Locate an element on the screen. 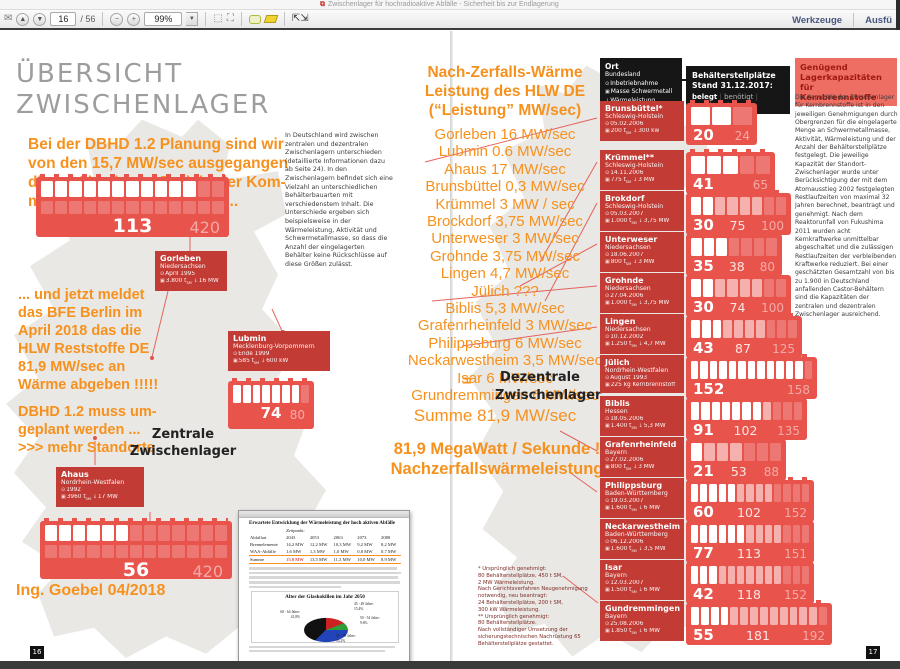 The image size is (900, 669). chart-numbers: 77 113 151 is located at coordinates (750, 552).